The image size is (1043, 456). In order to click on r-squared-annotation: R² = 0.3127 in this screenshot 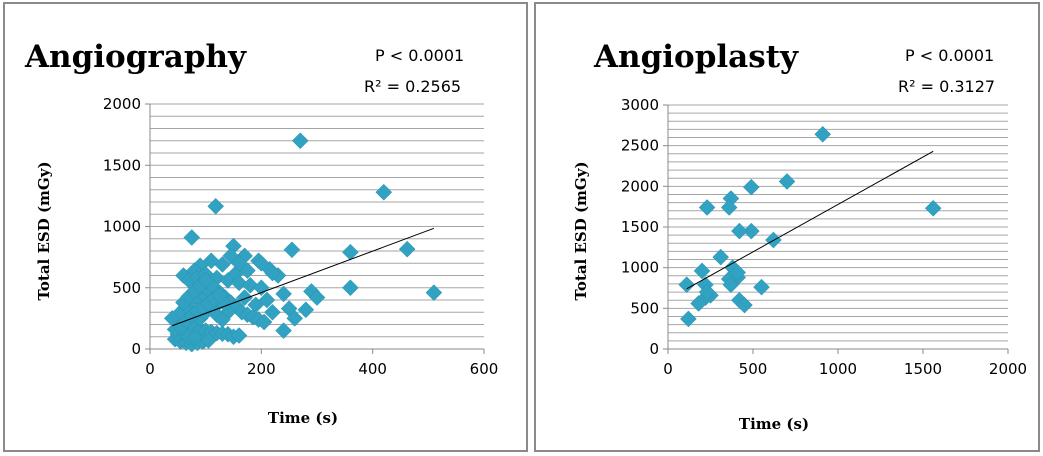, I will do `click(946, 86)`.